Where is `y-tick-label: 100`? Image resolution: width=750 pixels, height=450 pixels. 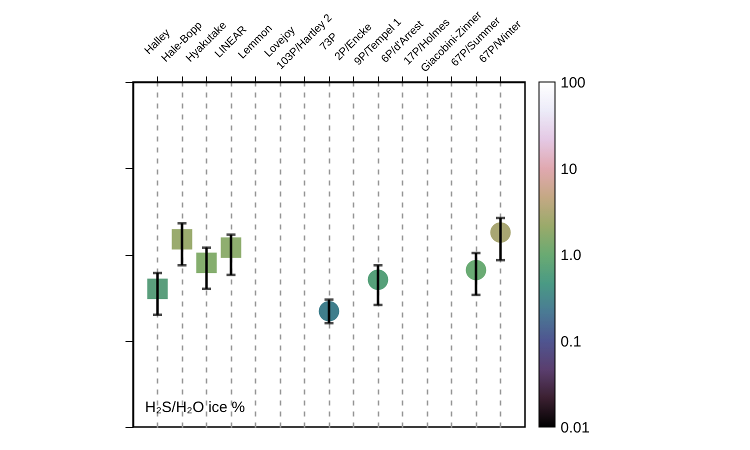
y-tick-label: 100 is located at coordinates (573, 83).